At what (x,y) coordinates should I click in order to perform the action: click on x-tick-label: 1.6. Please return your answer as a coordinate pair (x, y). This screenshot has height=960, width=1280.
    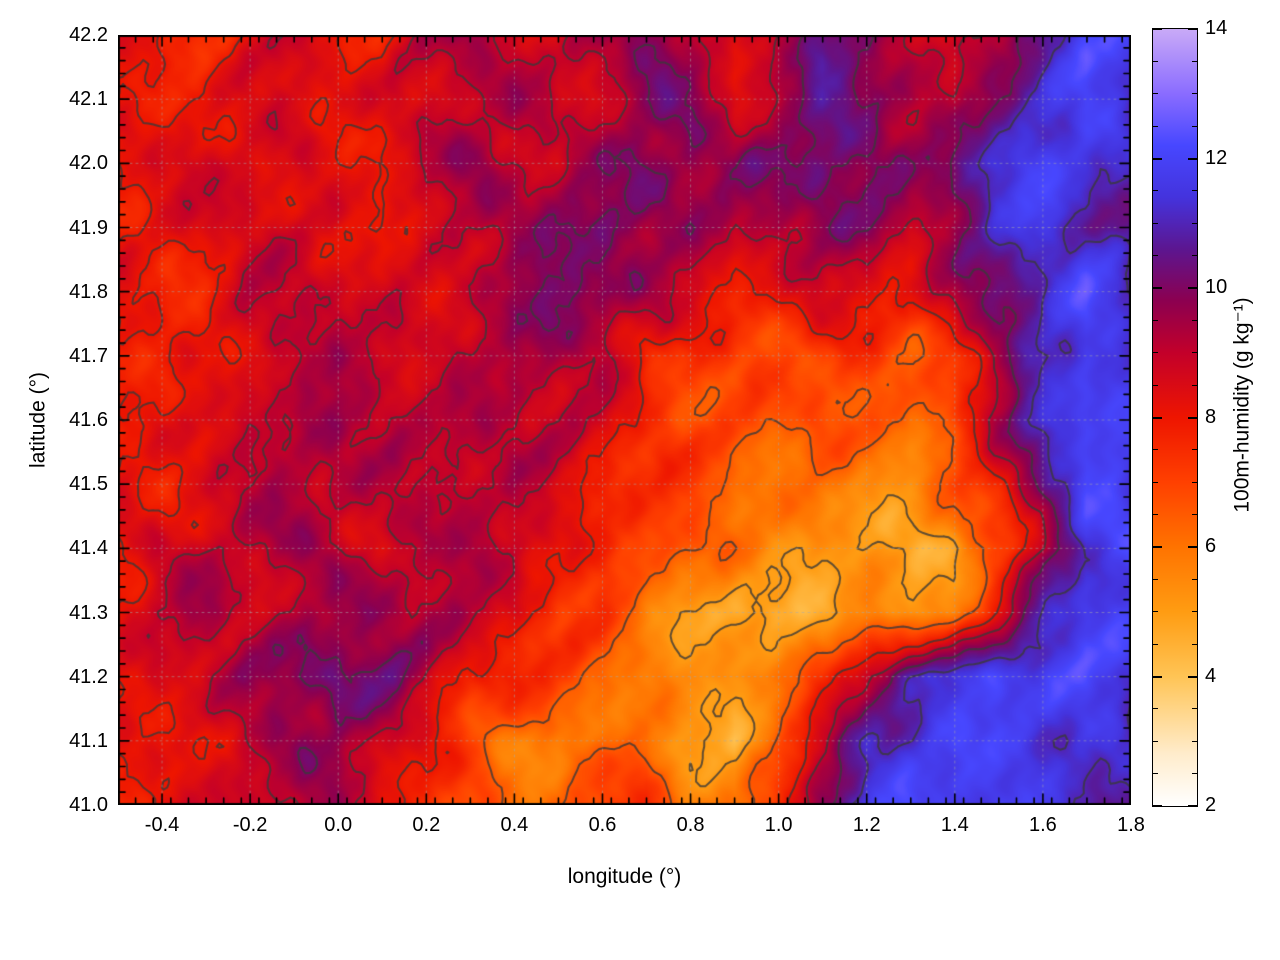
    Looking at the image, I should click on (1043, 825).